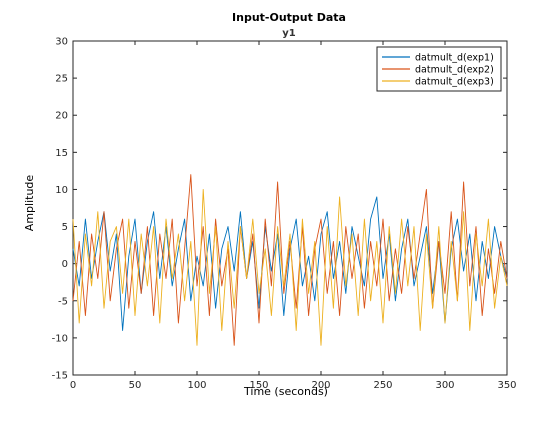  Describe the element at coordinates (382, 385) in the screenshot. I see `x-tick-label: 250` at that location.